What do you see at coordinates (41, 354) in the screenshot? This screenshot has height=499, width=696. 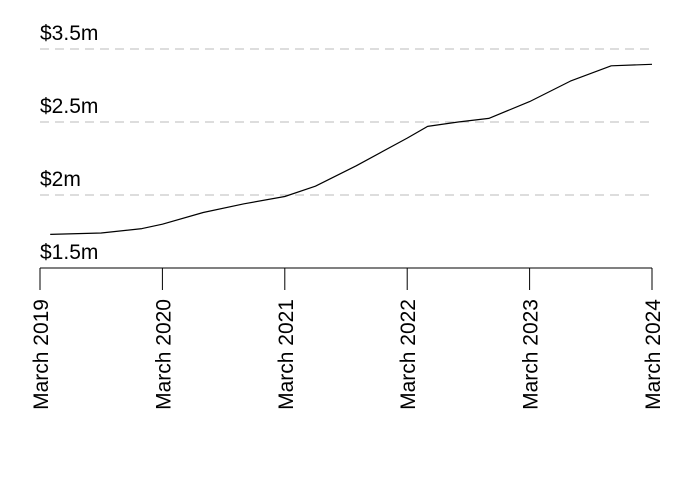 I see `x-tick-label: March 2019` at bounding box center [41, 354].